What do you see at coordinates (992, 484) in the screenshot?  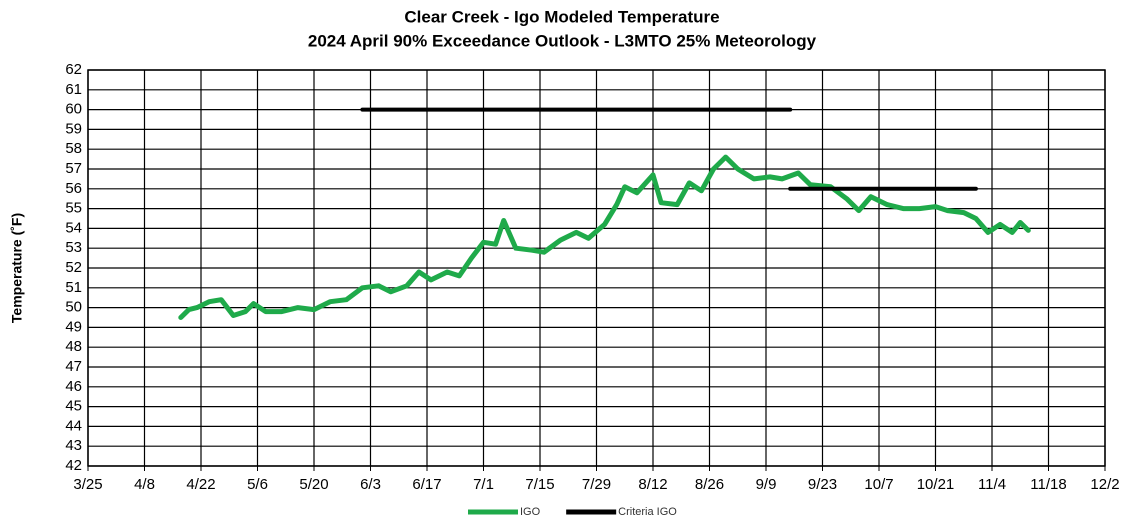 I see `x-tick-label: 11/4` at bounding box center [992, 484].